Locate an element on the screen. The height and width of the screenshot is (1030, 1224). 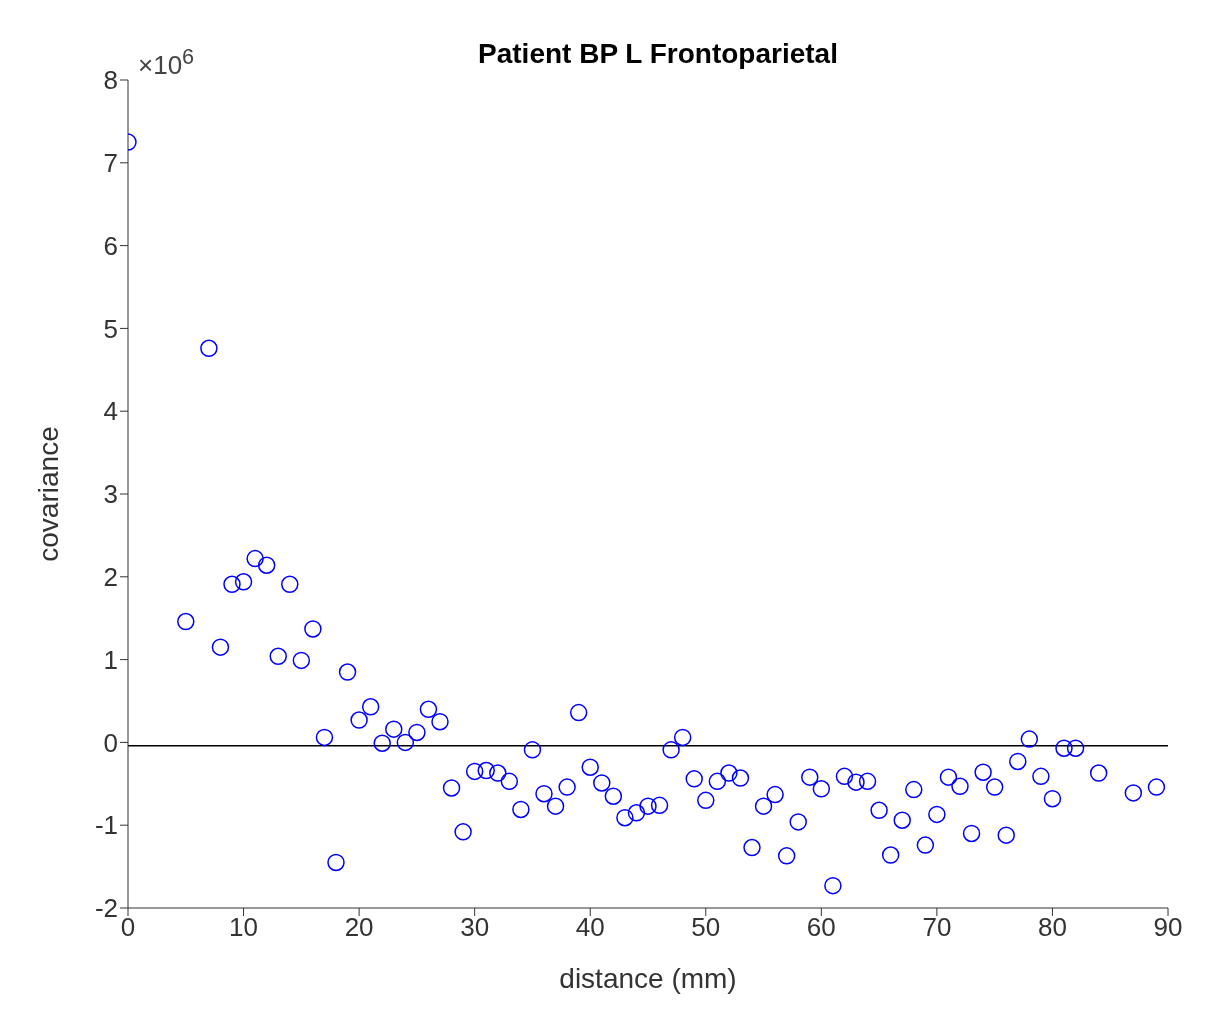
x-tick-label: 60 is located at coordinates (821, 927).